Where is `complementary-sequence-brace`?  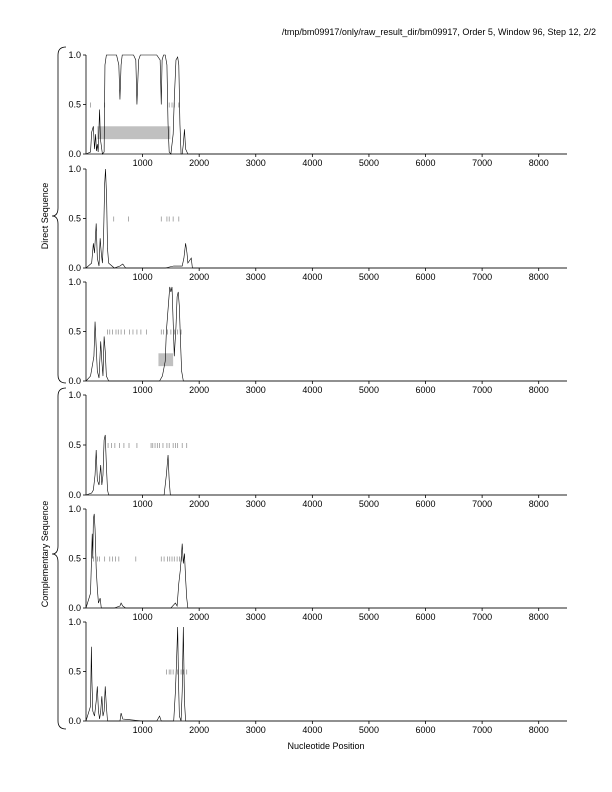
complementary-sequence-brace is located at coordinates (59, 558).